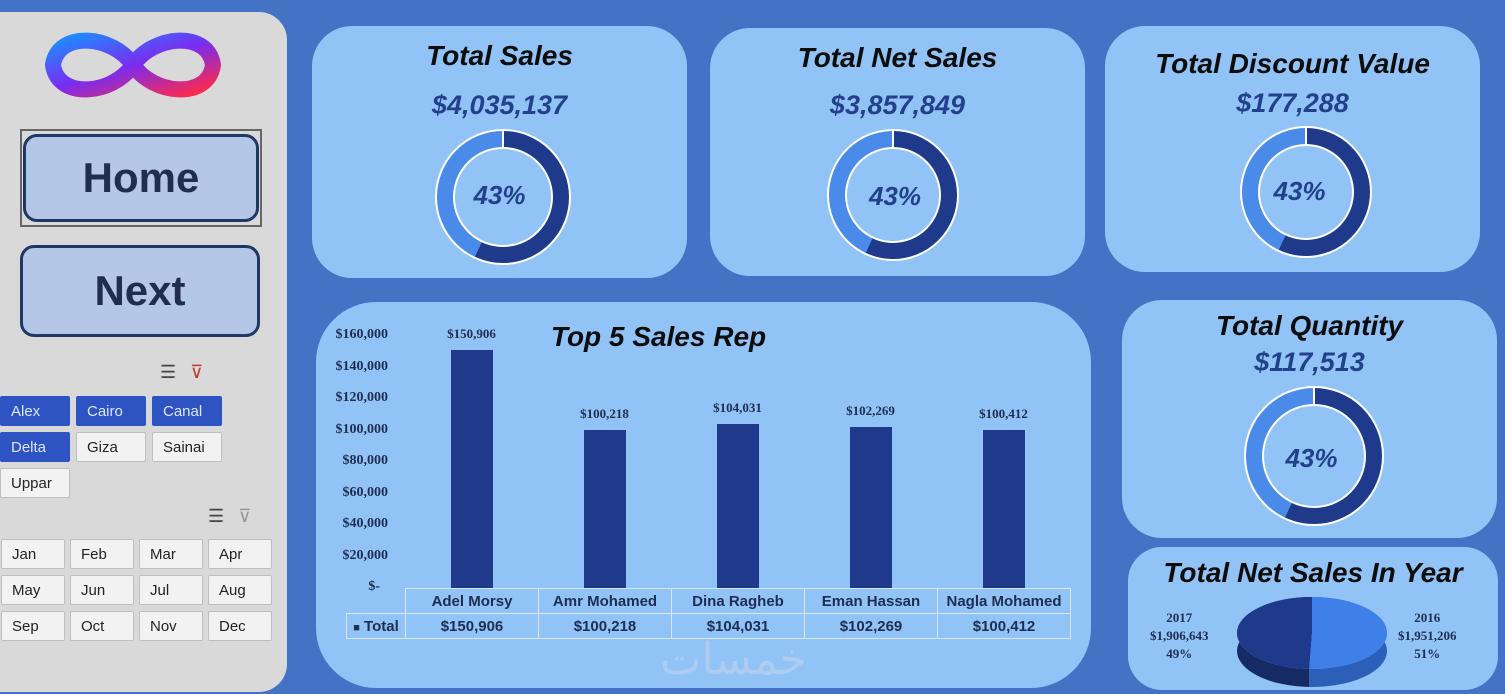 The image size is (1505, 694). Describe the element at coordinates (362, 334) in the screenshot. I see `y-tick-label: $160,000` at that location.